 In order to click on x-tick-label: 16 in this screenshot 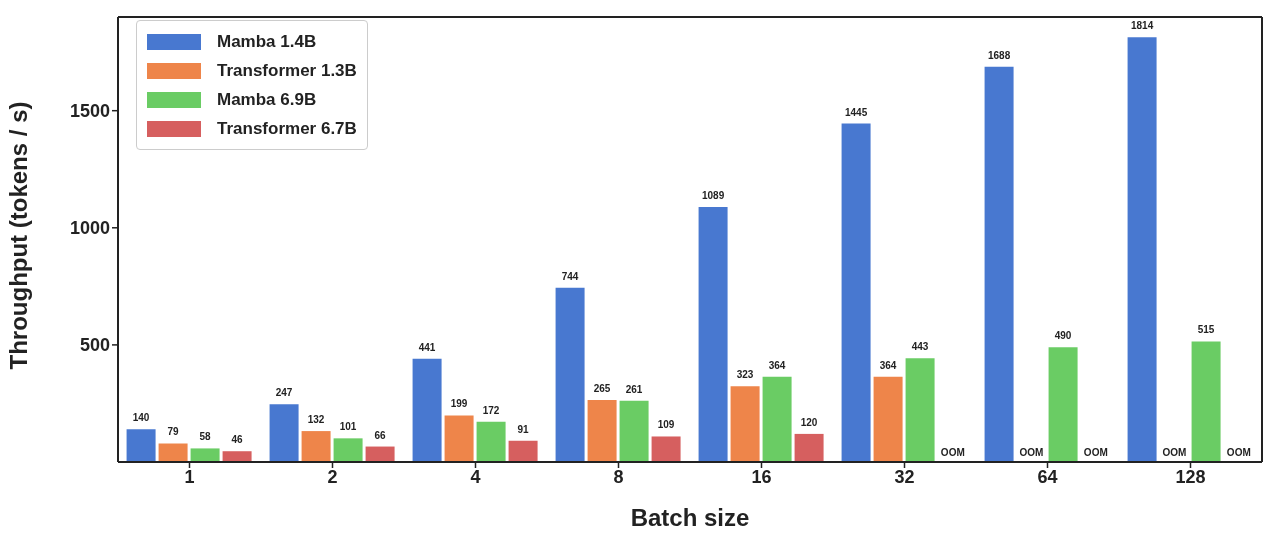, I will do `click(761, 476)`.